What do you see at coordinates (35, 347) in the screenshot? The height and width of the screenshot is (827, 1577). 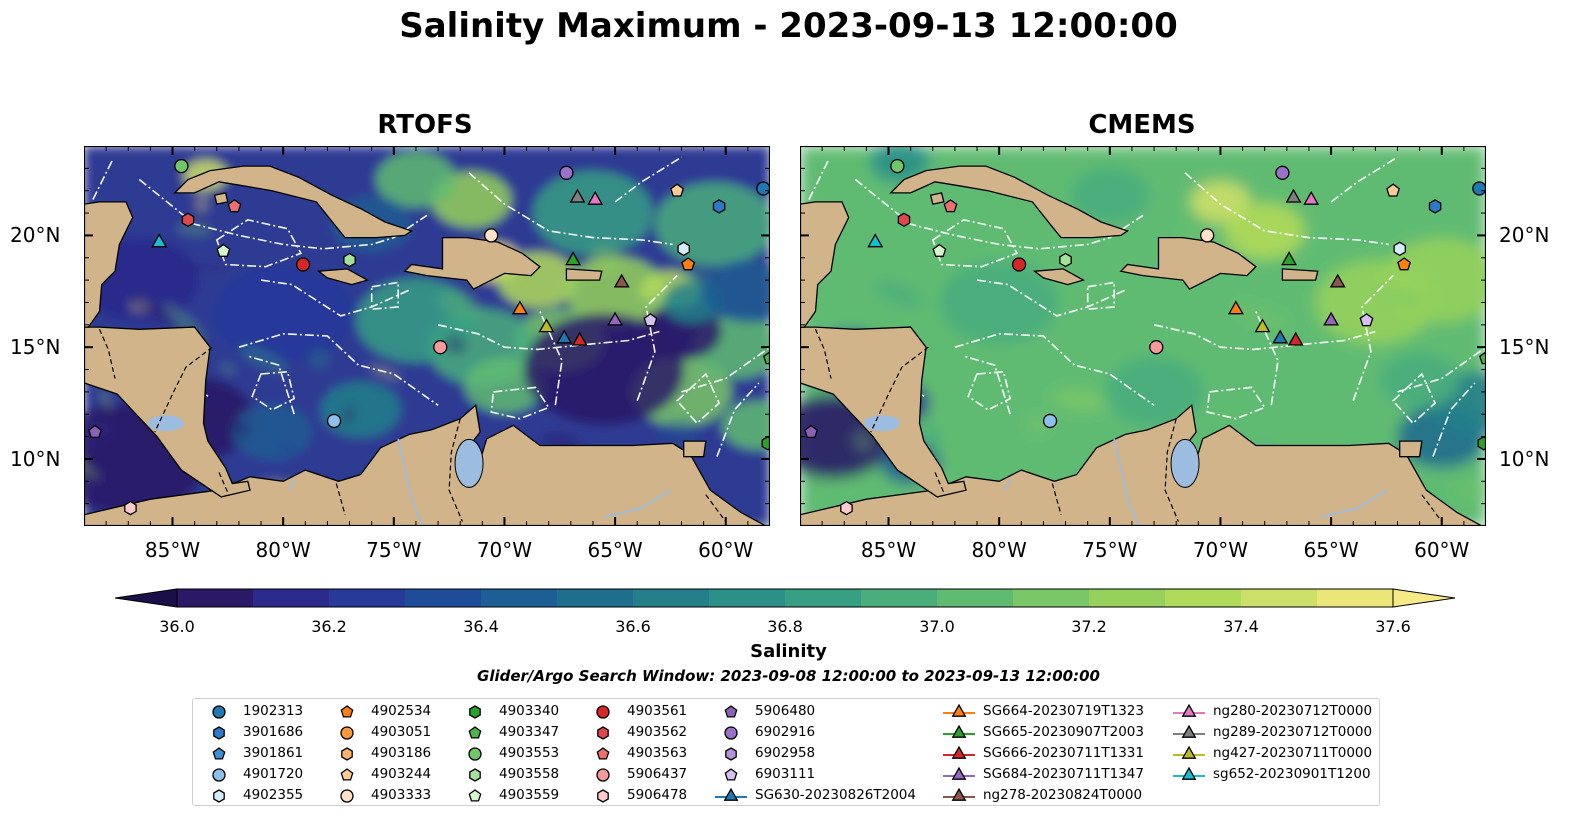 I see `lat-tick-label-left: 15°N` at bounding box center [35, 347].